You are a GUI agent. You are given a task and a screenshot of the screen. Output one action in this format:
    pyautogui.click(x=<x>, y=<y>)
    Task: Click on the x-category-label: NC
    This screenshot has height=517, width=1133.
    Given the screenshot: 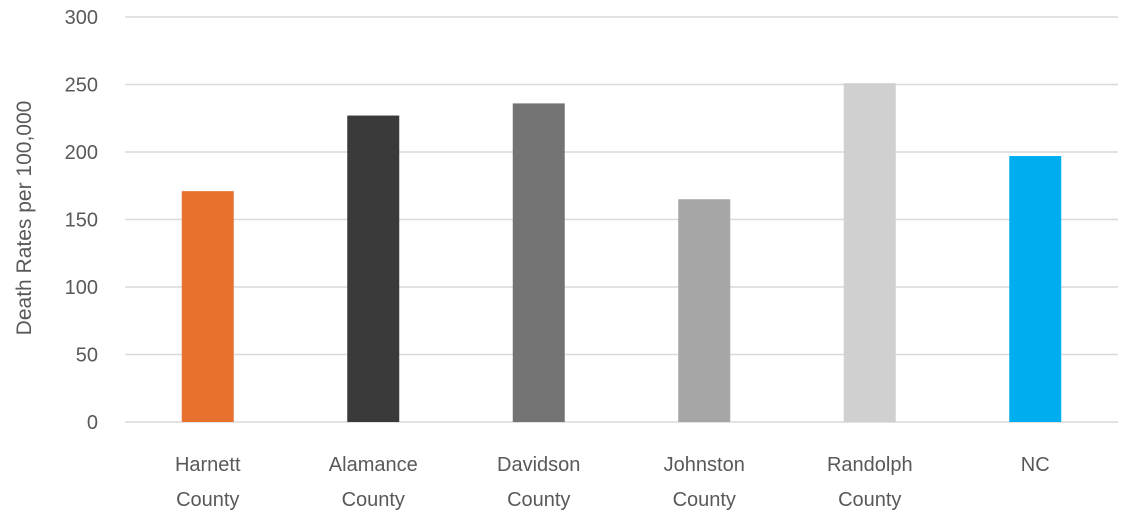 What is the action you would take?
    pyautogui.click(x=1035, y=465)
    